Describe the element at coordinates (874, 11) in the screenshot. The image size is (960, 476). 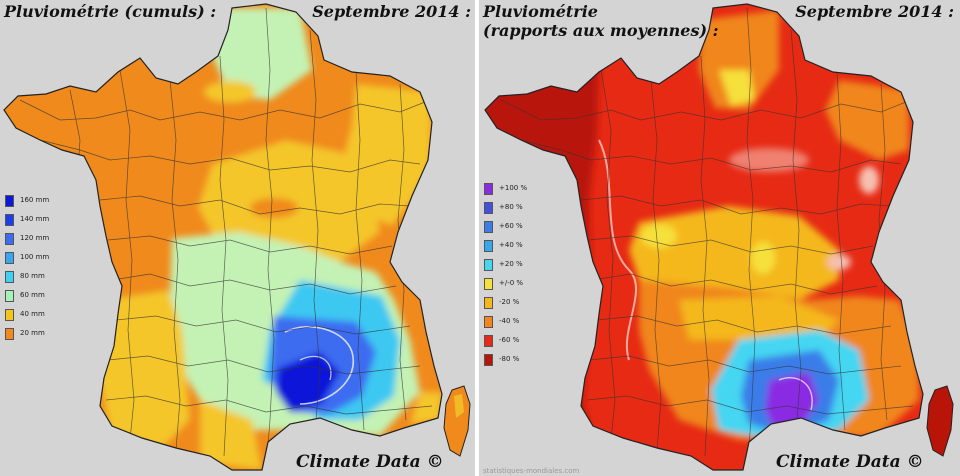
I see `right-map-date: Septembre 2014 :` at that location.